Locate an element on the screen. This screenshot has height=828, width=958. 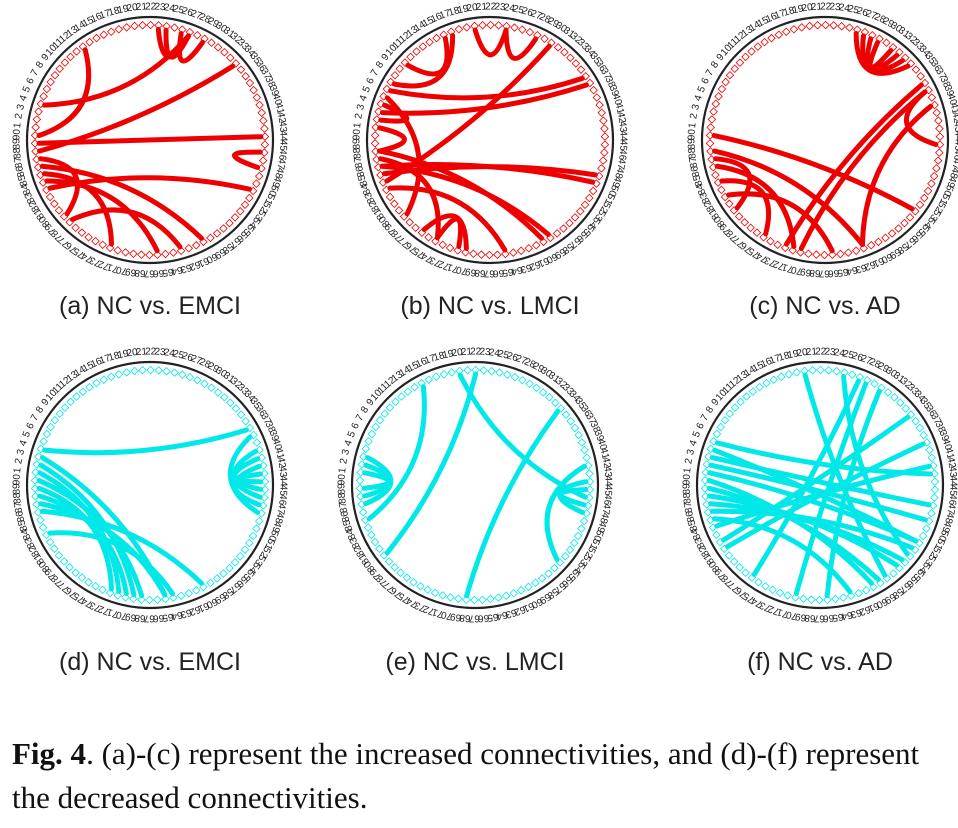
region-label-88: 88 is located at coordinates (693, 153).